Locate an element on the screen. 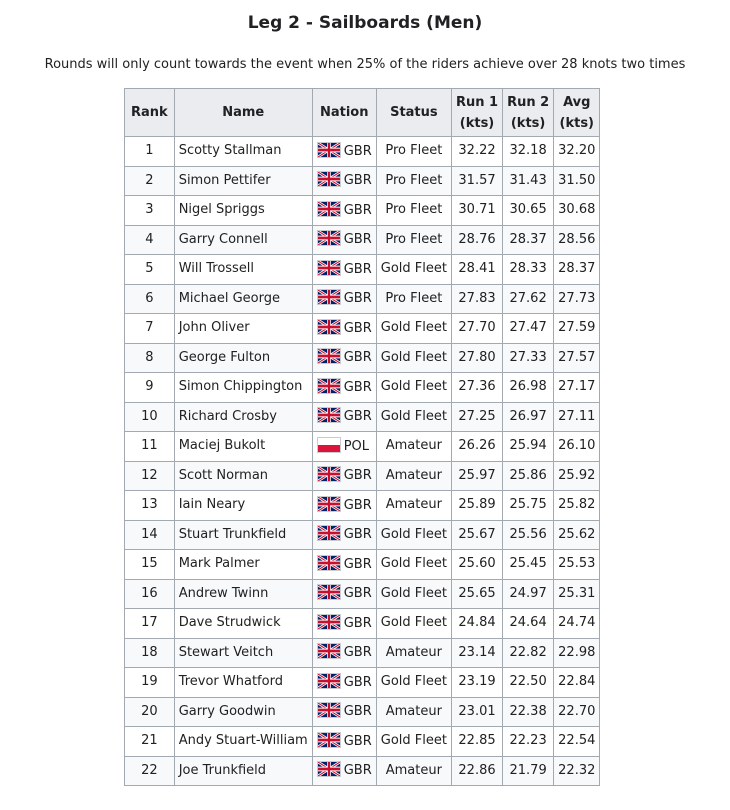 This screenshot has height=810, width=730. run2-cell: 27.47 is located at coordinates (528, 328).